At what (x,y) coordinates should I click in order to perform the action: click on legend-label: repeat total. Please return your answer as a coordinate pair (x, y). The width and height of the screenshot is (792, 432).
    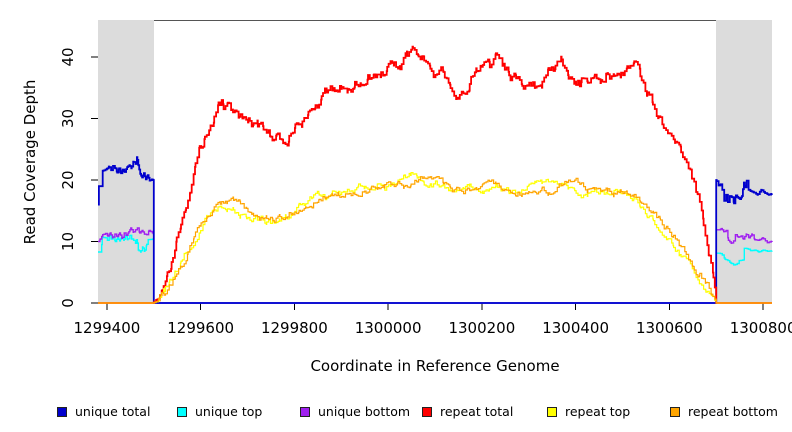
    Looking at the image, I should click on (477, 411).